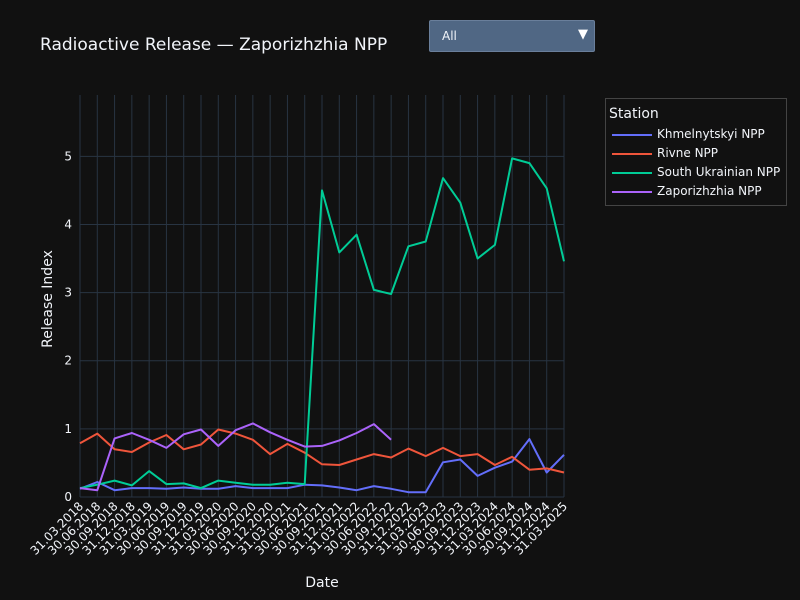 The image size is (800, 600). What do you see at coordinates (48, 299) in the screenshot?
I see `y-axis-label: Release Index` at bounding box center [48, 299].